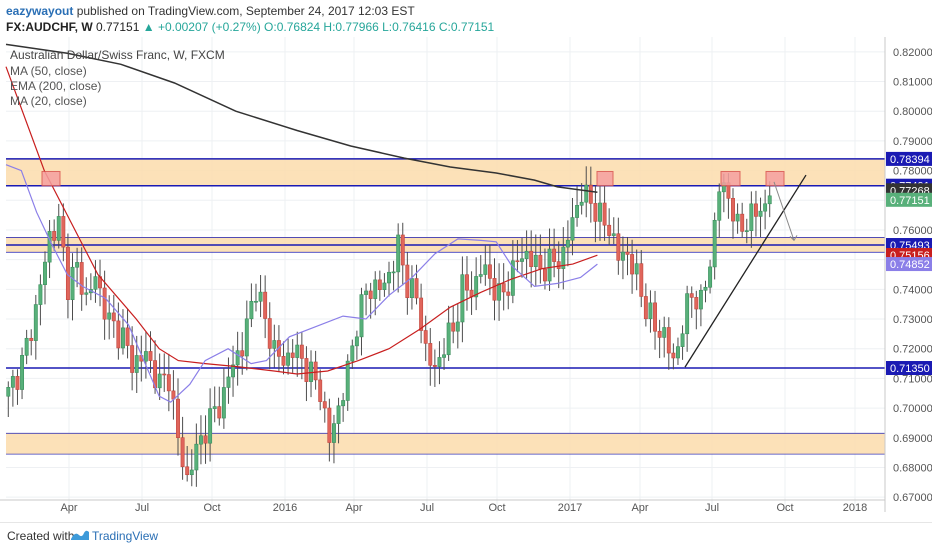  Describe the element at coordinates (48, 71) in the screenshot. I see `legend-ma50: MA (50, close)` at that location.